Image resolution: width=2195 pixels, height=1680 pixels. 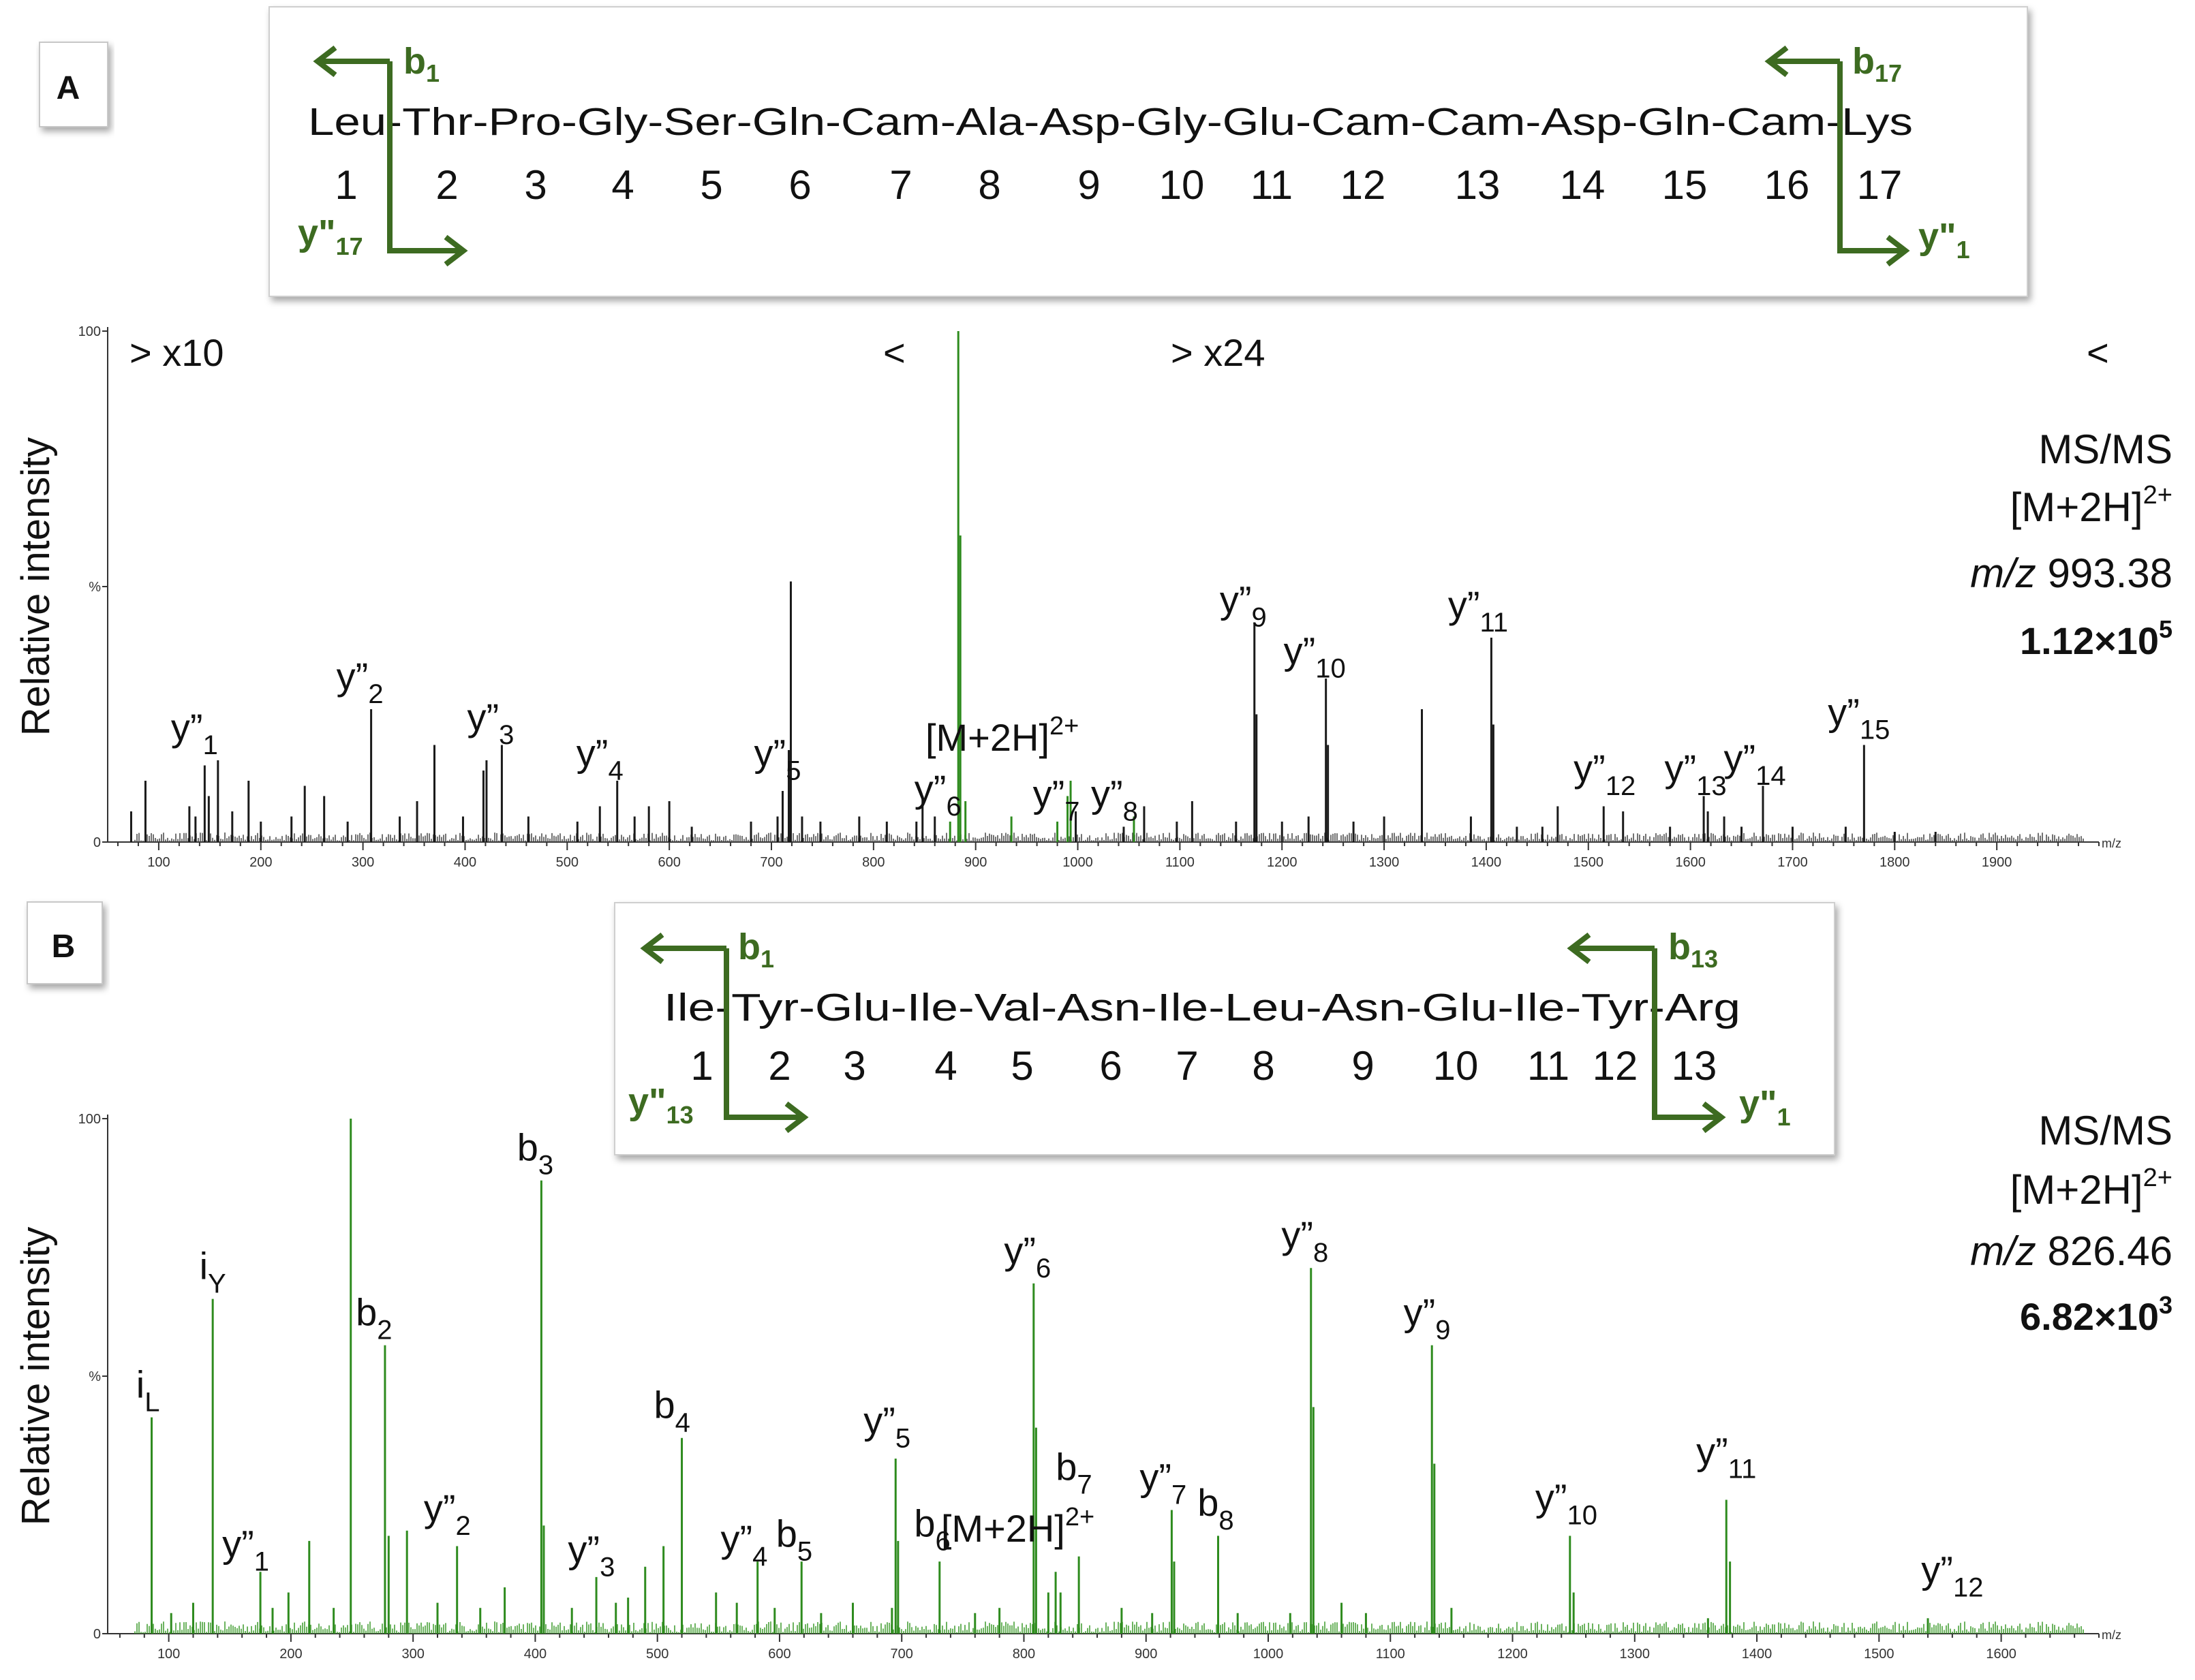 What do you see at coordinates (1478, 610) in the screenshot?
I see `peak-label: y”11` at bounding box center [1478, 610].